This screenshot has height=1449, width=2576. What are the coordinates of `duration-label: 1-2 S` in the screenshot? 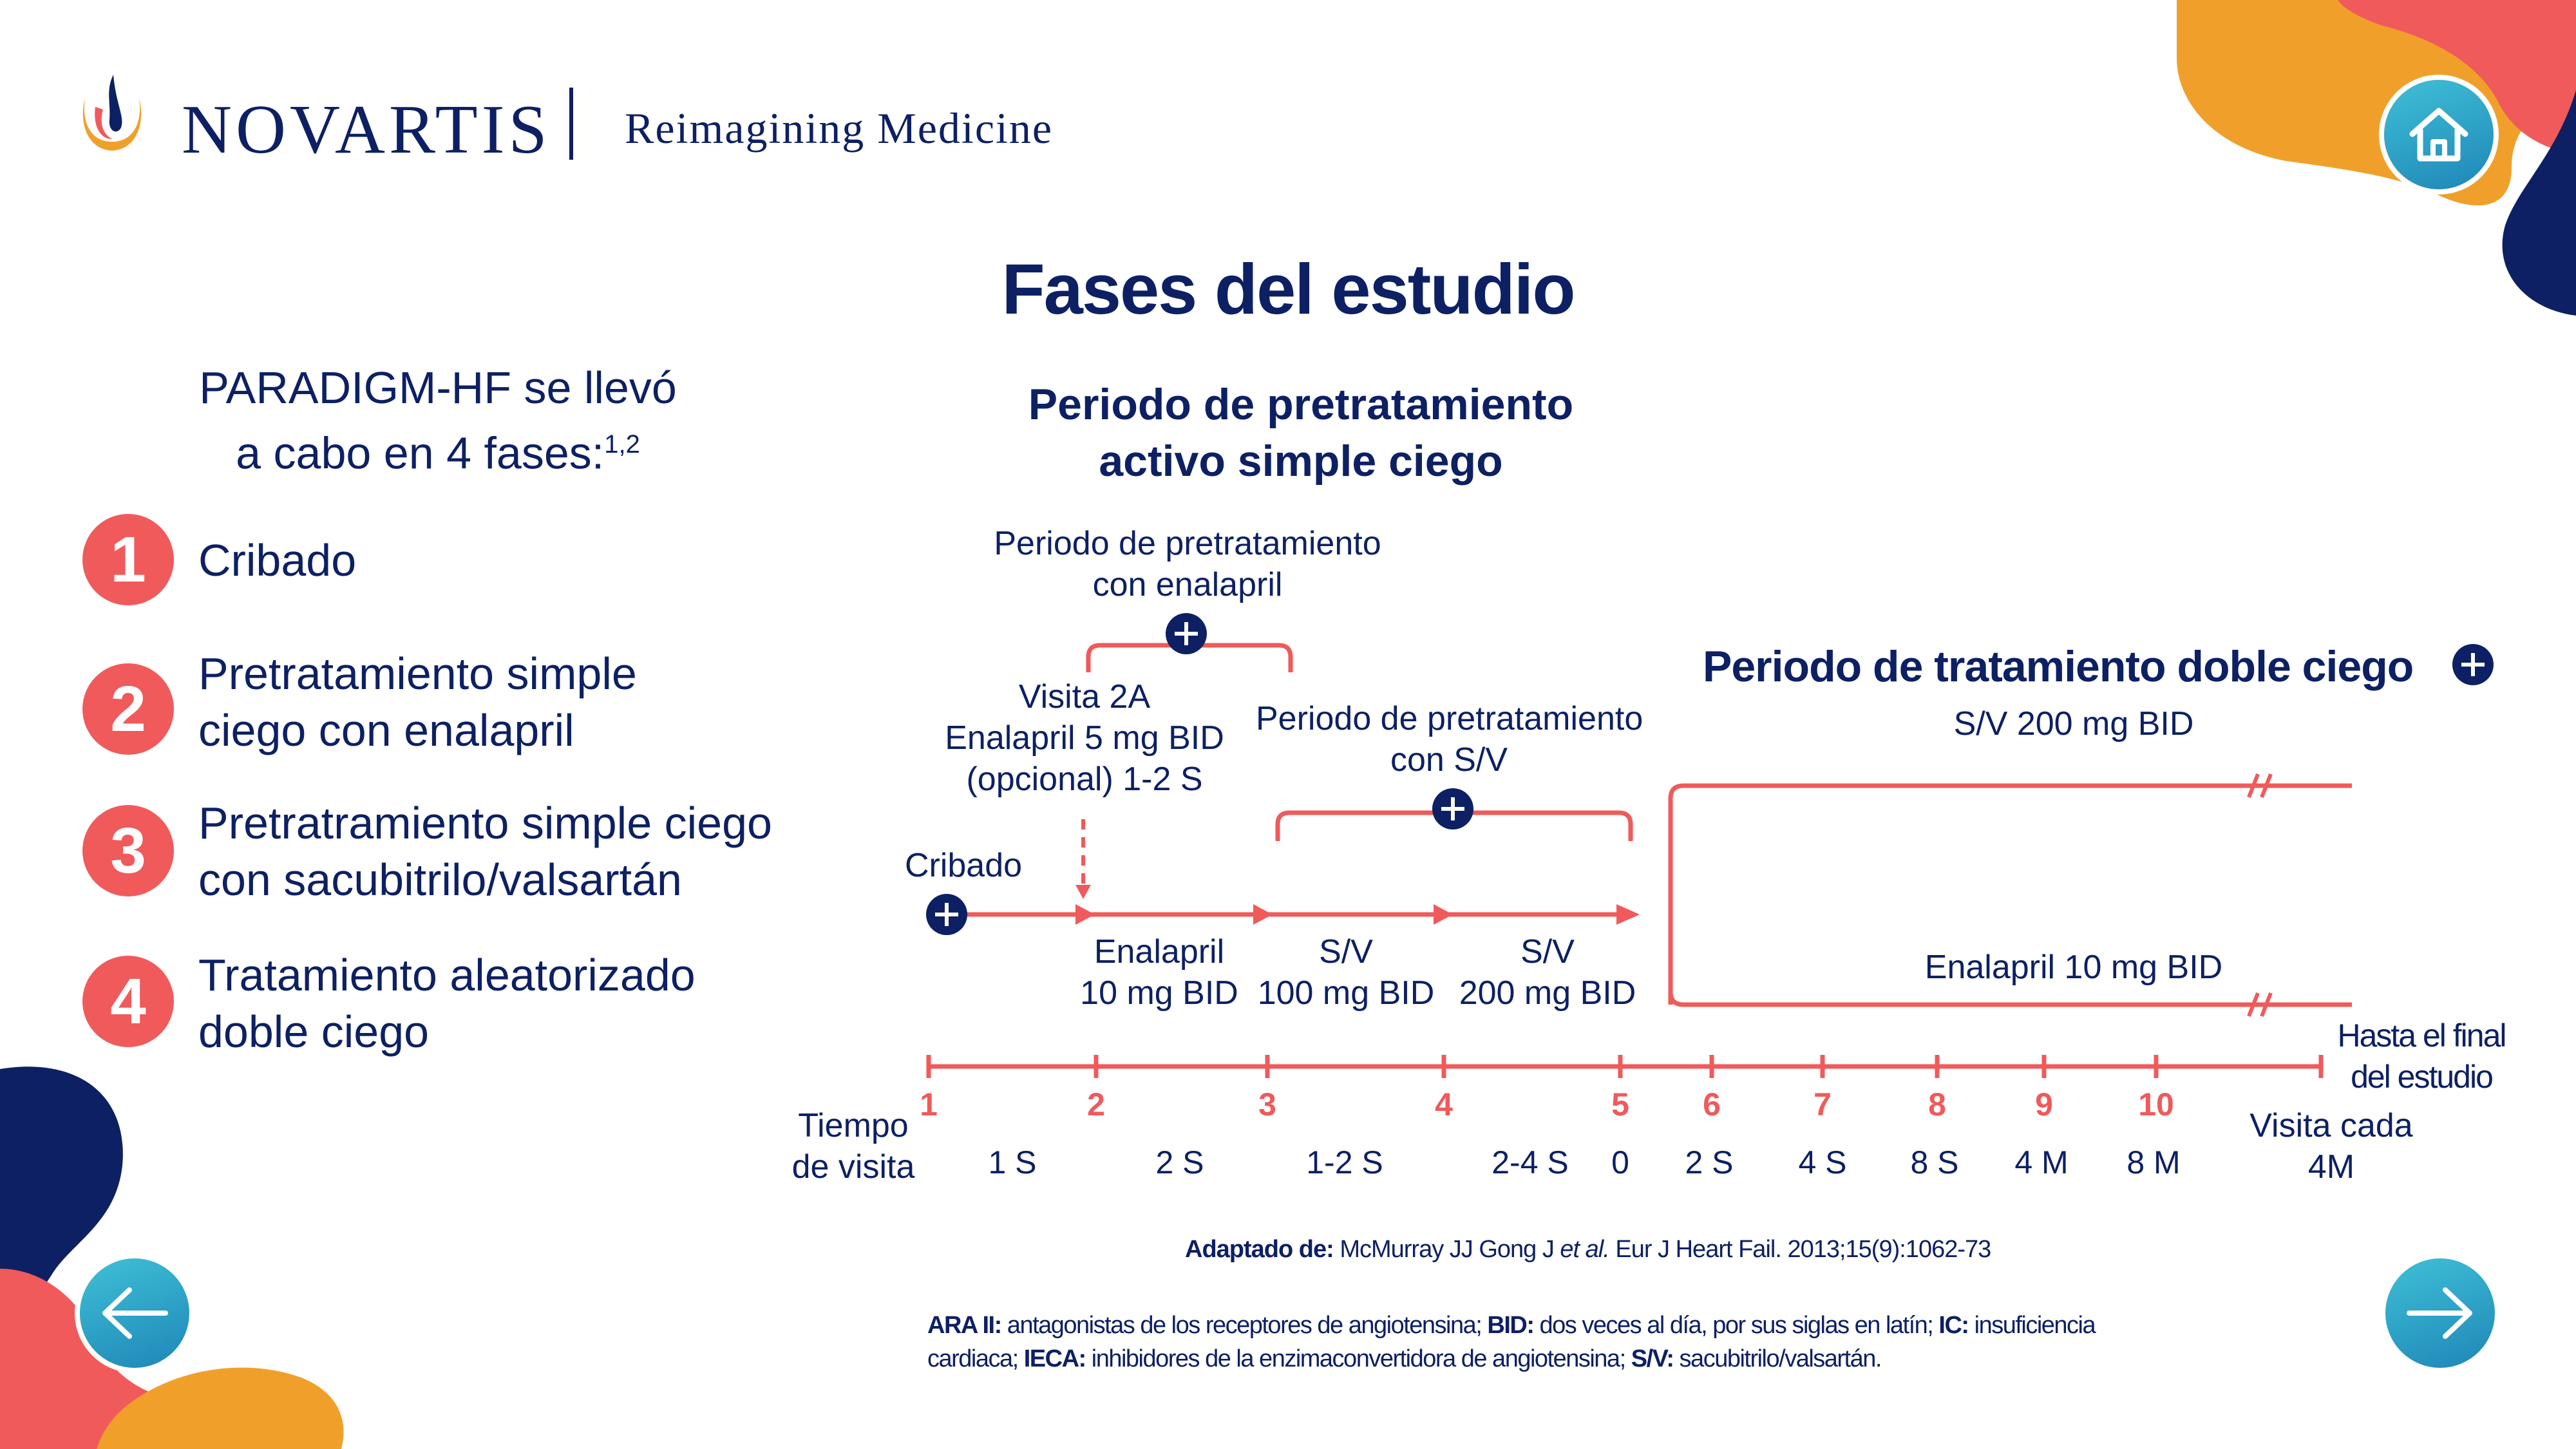 It's located at (1345, 1162).